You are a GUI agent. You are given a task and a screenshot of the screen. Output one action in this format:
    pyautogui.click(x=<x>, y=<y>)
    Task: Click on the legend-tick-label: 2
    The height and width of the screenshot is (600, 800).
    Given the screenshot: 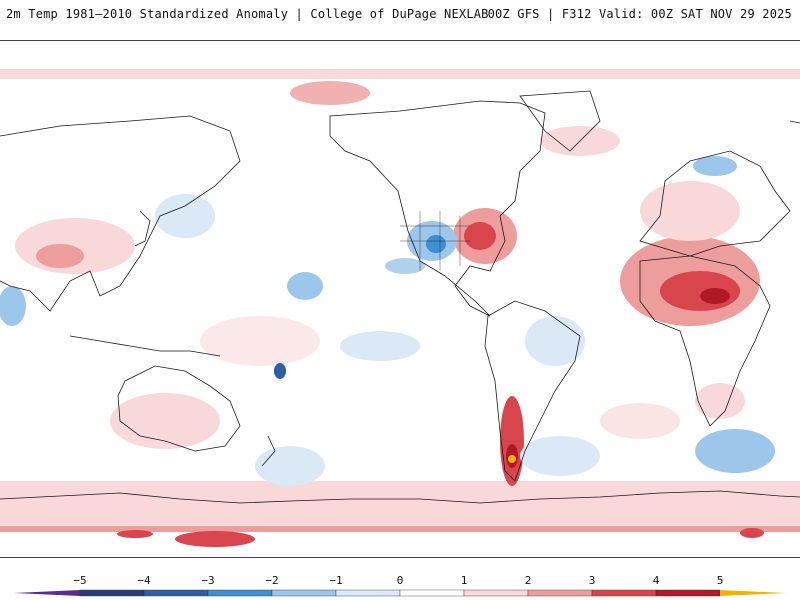 What is the action you would take?
    pyautogui.click(x=528, y=580)
    